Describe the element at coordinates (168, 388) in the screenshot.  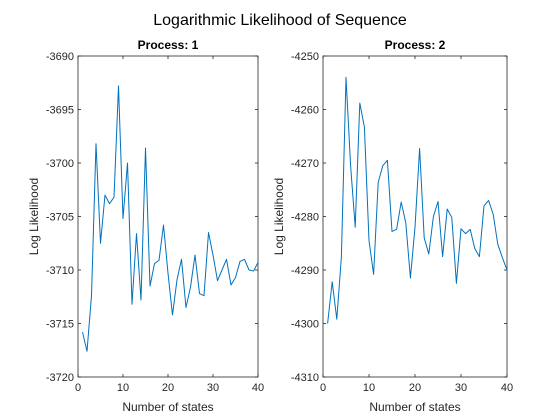
I see `x-tick-label-1-2: 20` at that location.